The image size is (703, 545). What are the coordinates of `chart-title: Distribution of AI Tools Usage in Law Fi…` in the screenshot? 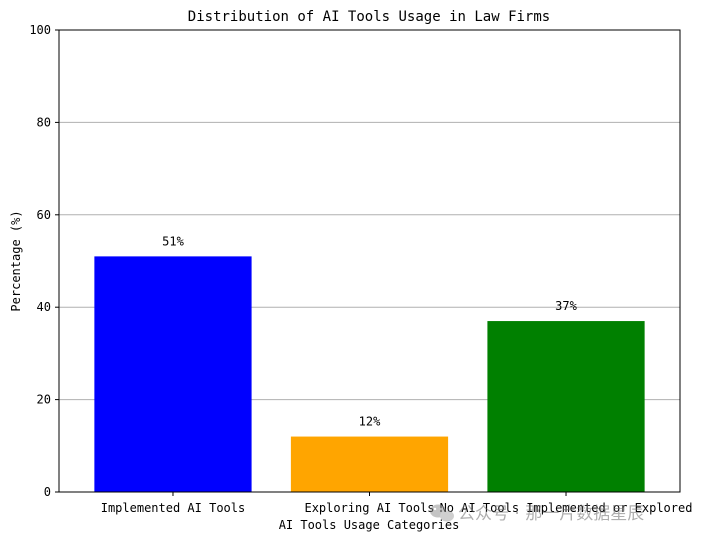 It's located at (369, 17).